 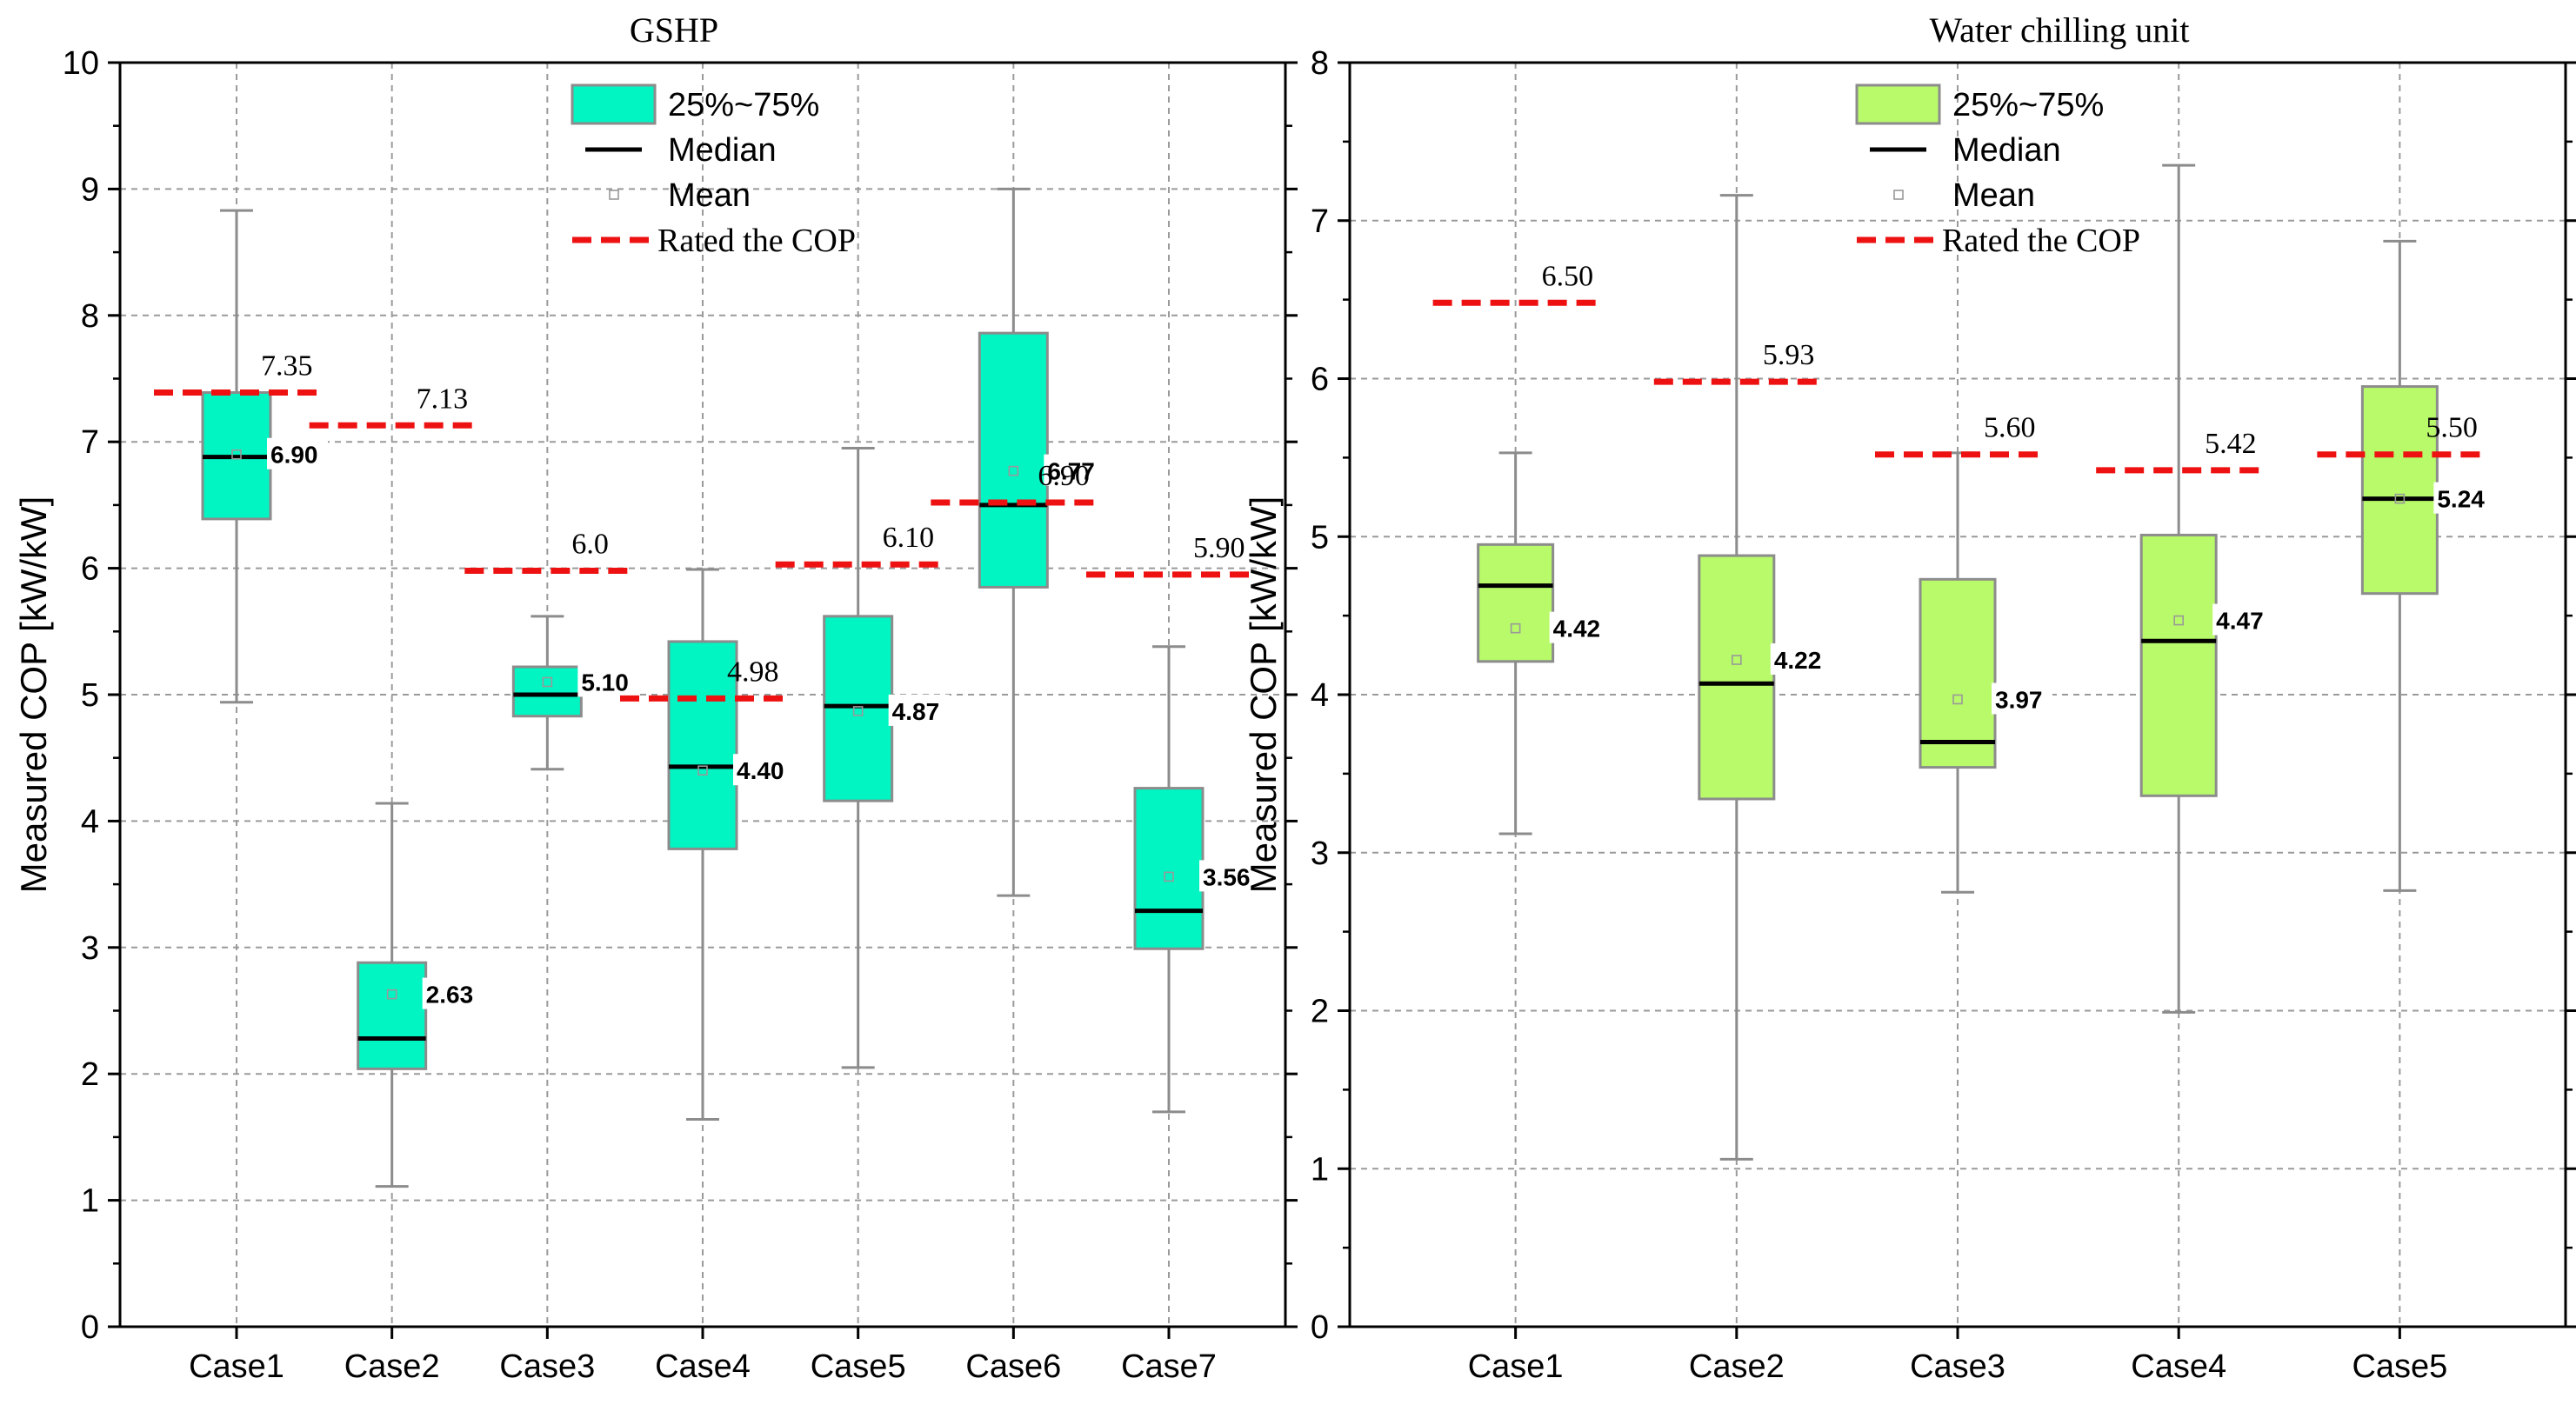 What do you see at coordinates (1018, 542) in the screenshot?
I see `box-case6: 6.776.90` at bounding box center [1018, 542].